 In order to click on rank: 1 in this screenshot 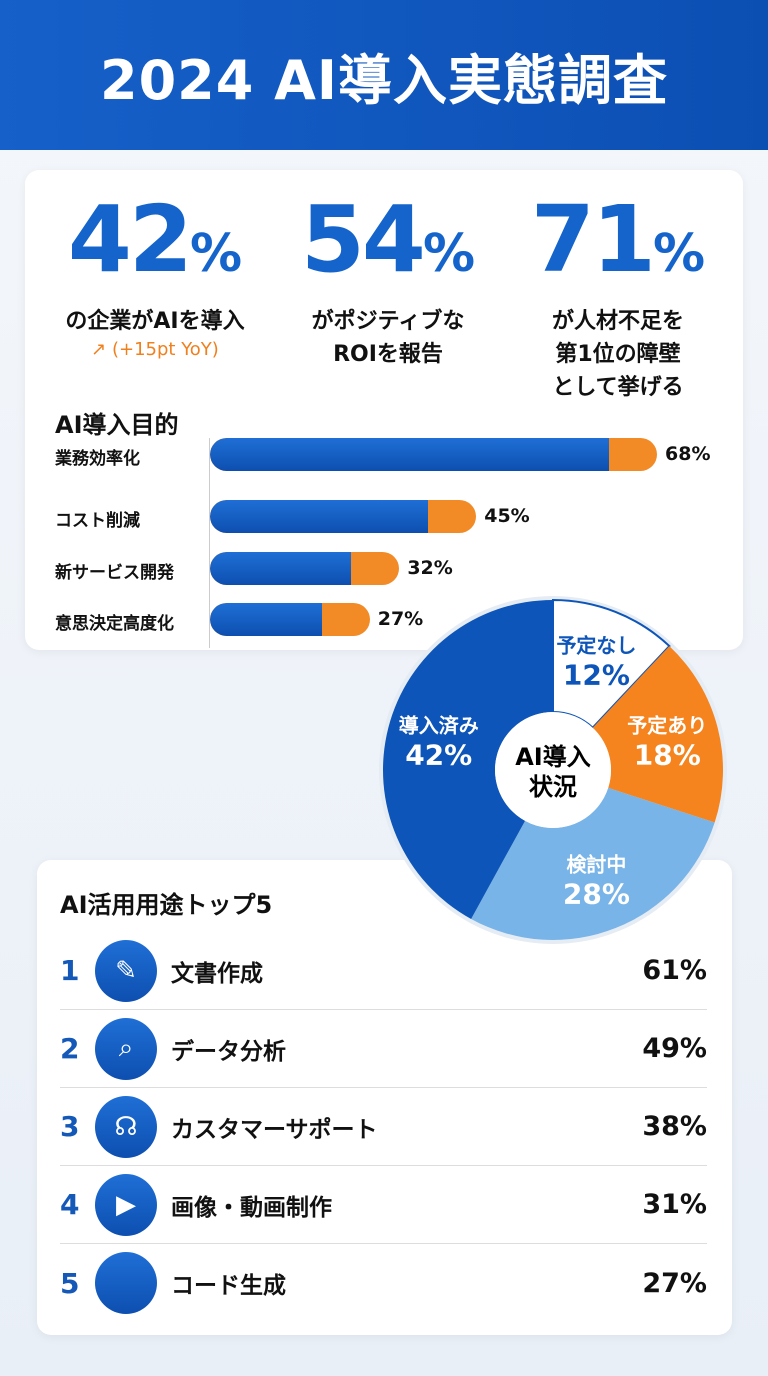, I will do `click(70, 970)`.